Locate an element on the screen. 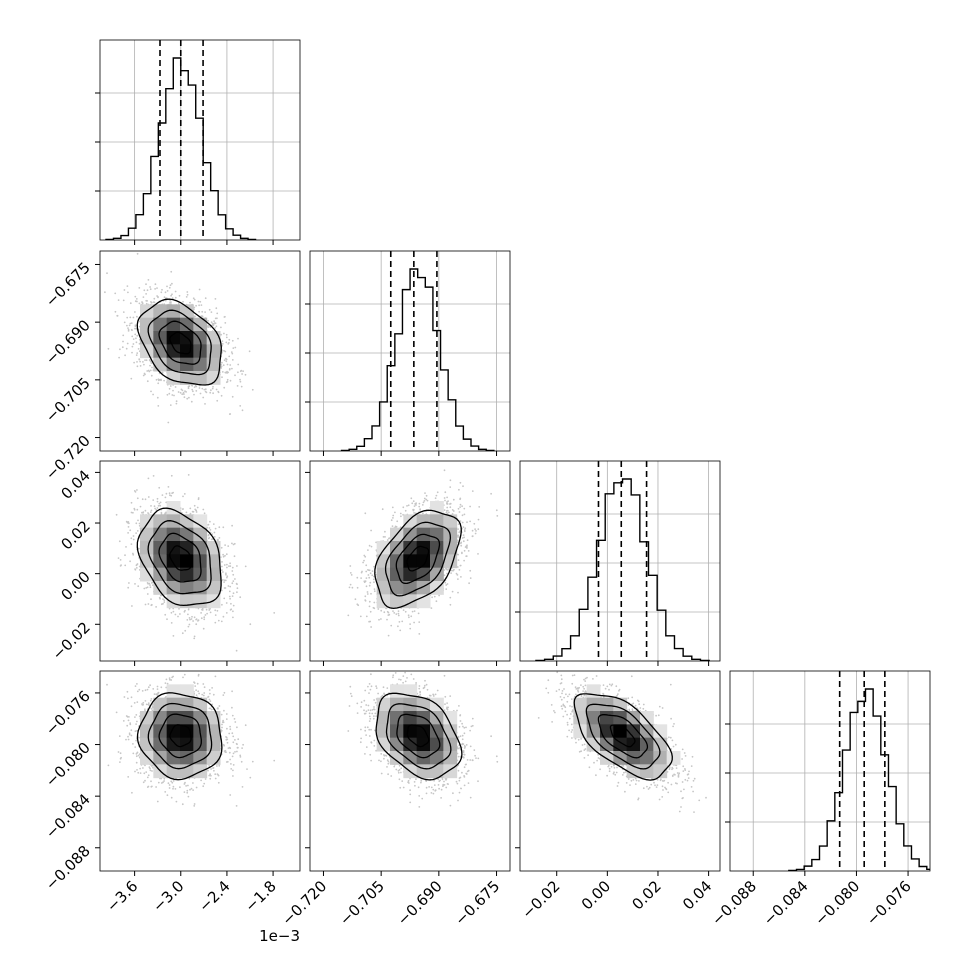 The image size is (970, 970). y-tick-label: −0.675 is located at coordinates (68, 285).